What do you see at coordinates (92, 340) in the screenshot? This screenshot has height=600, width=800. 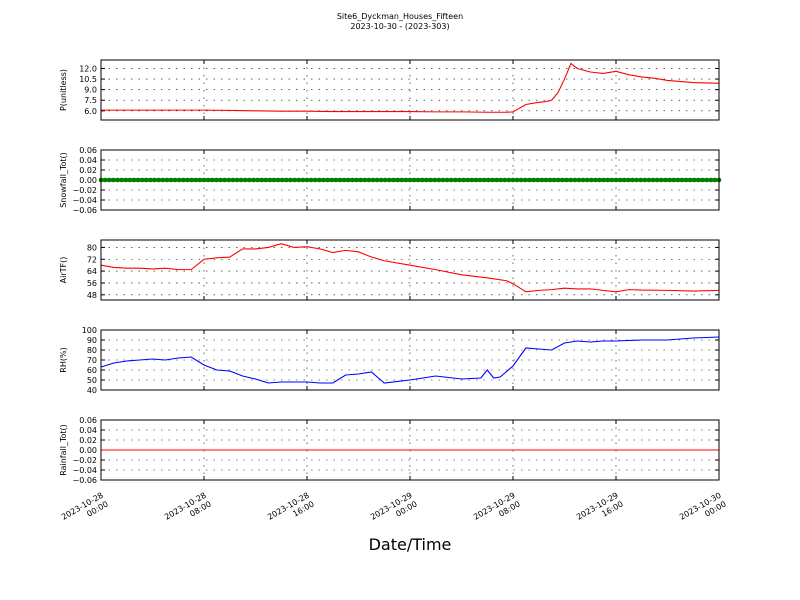 I see `panel-rh-ytick-label: 90` at bounding box center [92, 340].